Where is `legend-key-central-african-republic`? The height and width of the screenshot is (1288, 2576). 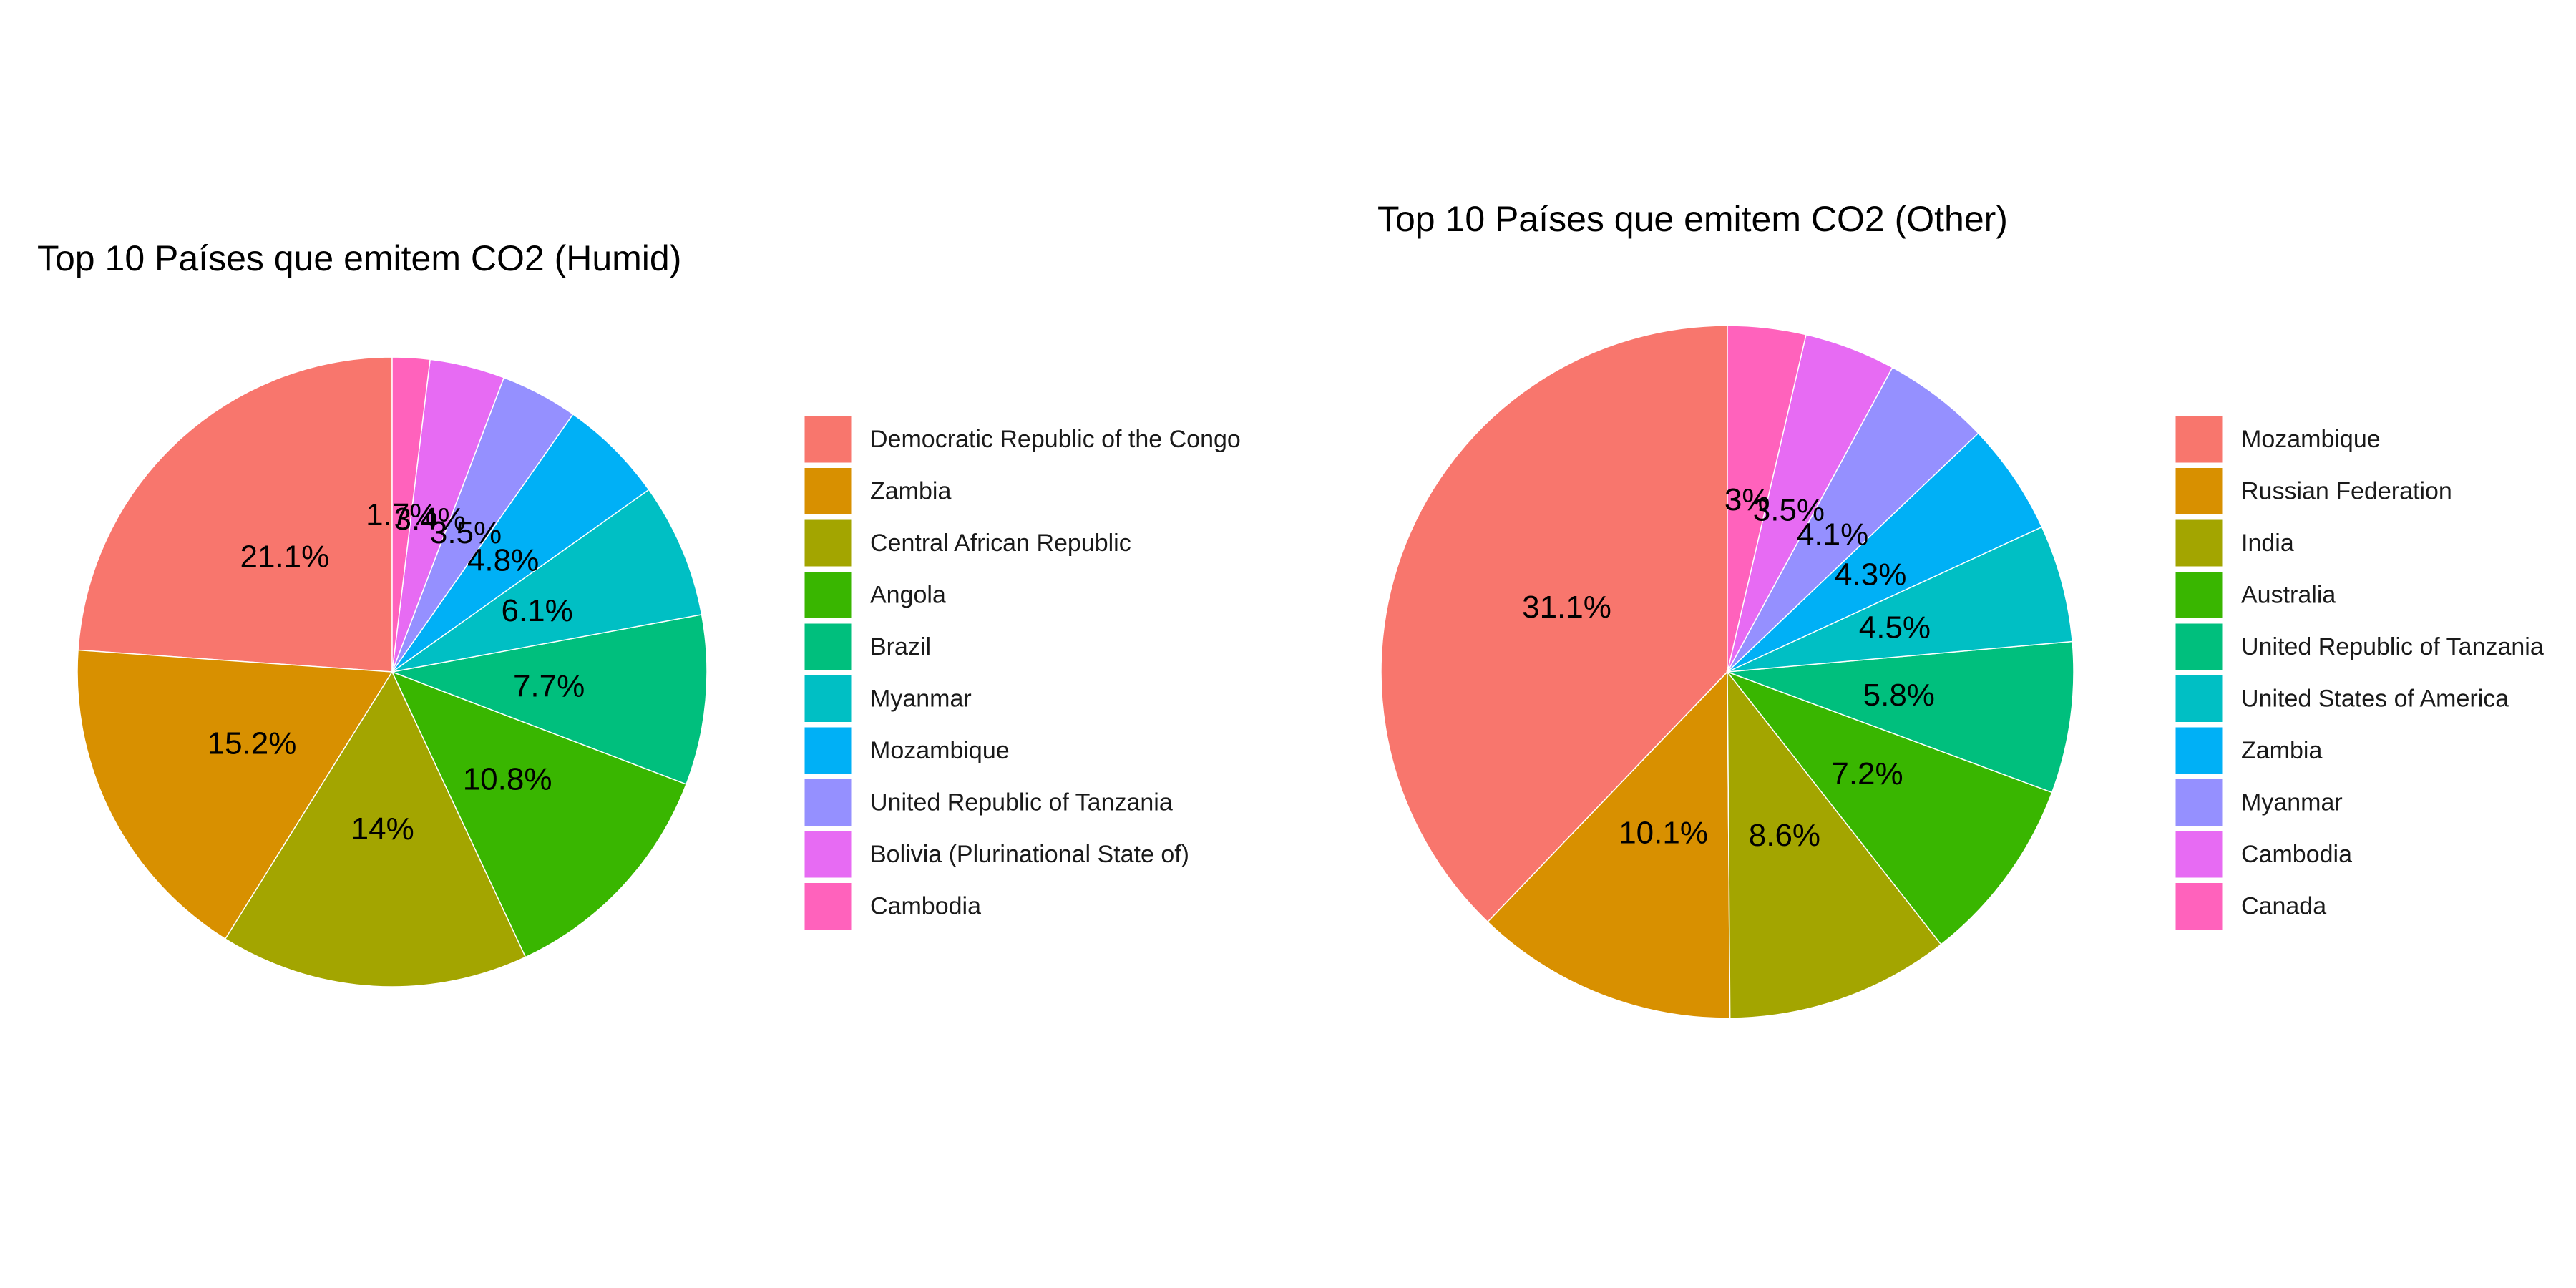 legend-key-central-african-republic is located at coordinates (828, 543).